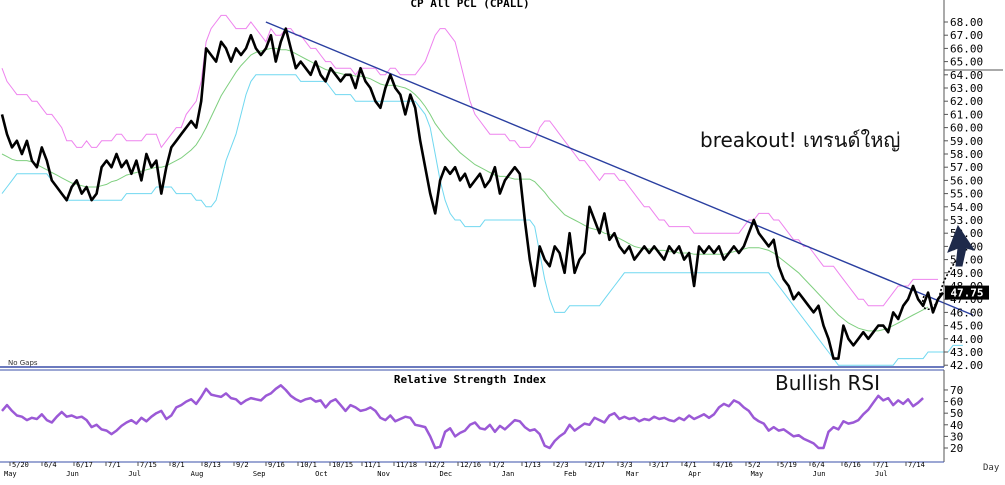 This screenshot has width=1005, height=485. What do you see at coordinates (660, 465) in the screenshot?
I see `date-tick-label: 3/17` at bounding box center [660, 465].